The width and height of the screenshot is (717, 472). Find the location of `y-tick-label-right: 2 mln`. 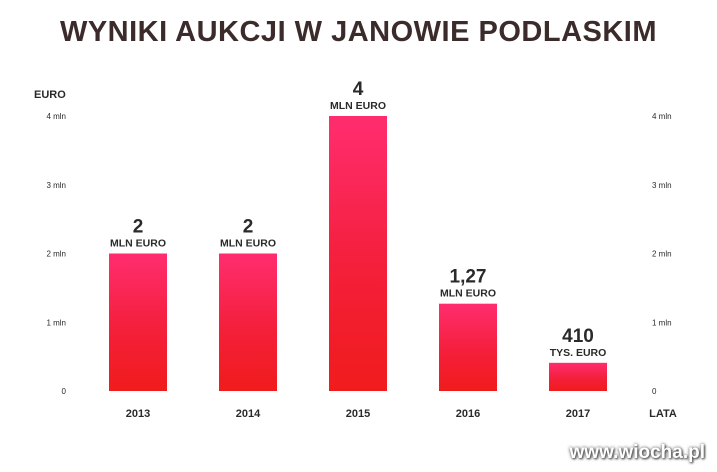

y-tick-label-right: 2 mln is located at coordinates (662, 254).